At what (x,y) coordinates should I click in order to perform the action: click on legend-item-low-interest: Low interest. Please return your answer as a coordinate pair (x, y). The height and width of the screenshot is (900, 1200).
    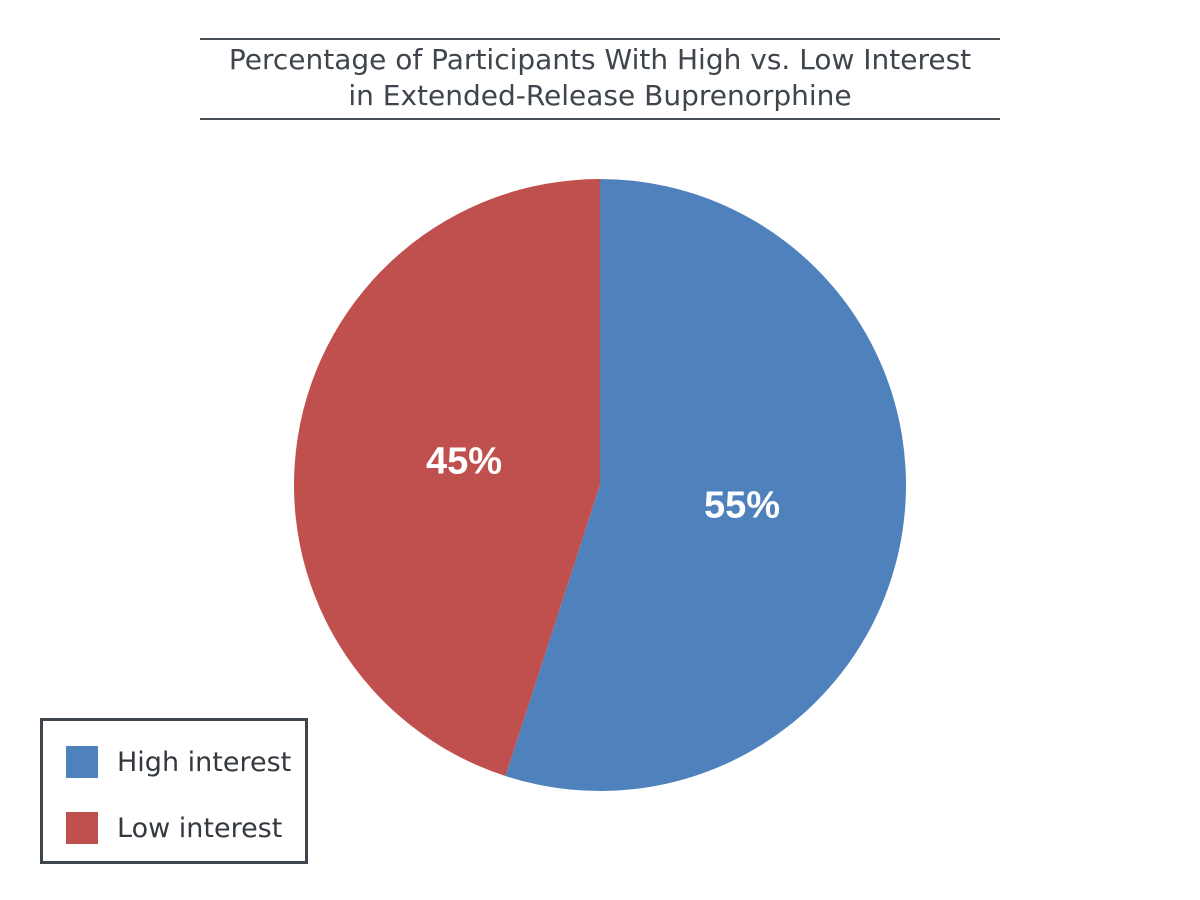
    Looking at the image, I should click on (174, 828).